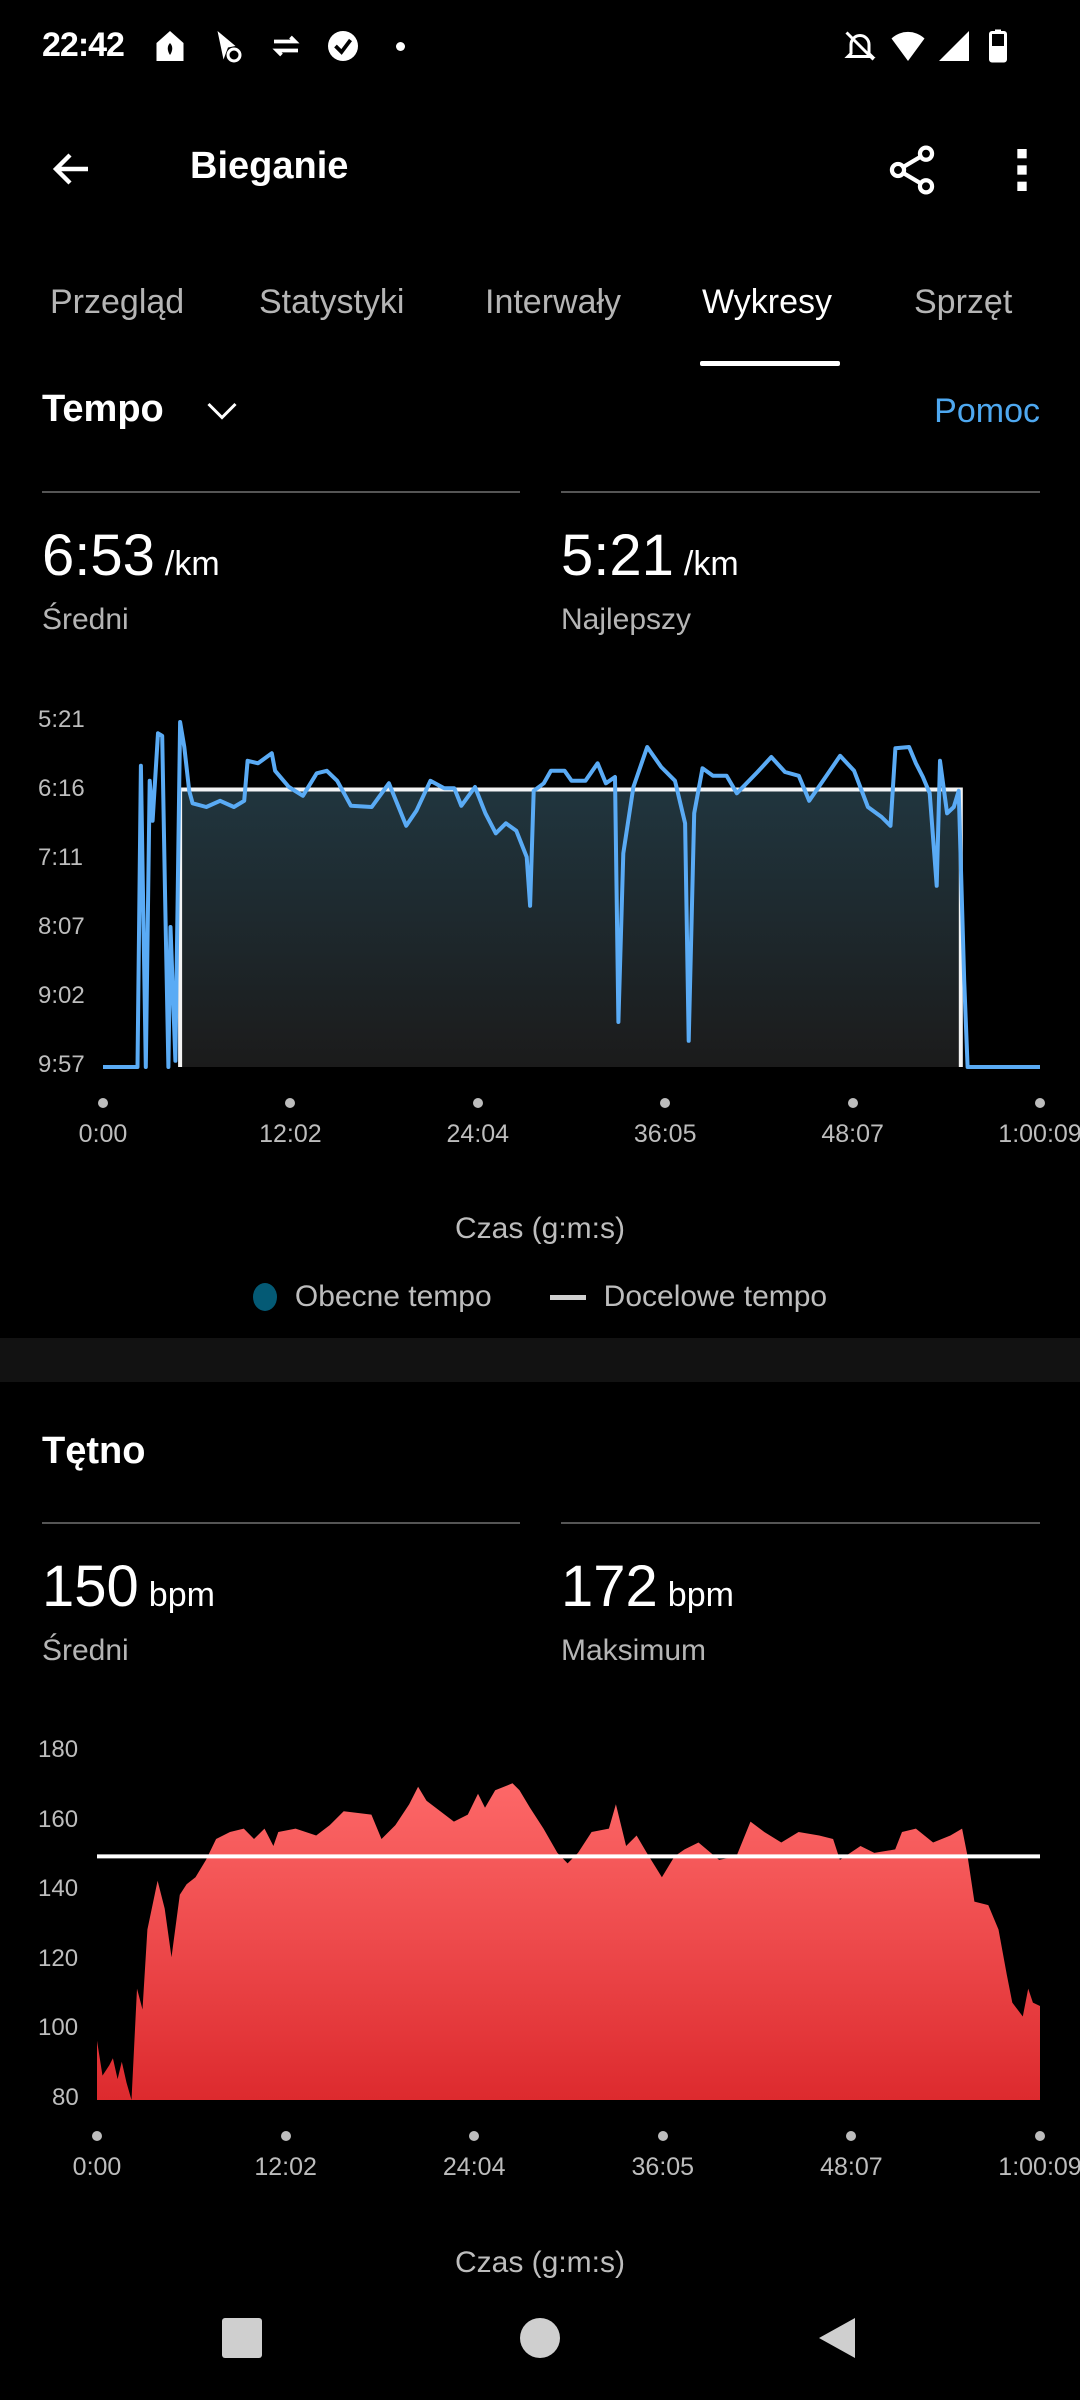  I want to click on y-tick-label: 7:11, so click(60, 857).